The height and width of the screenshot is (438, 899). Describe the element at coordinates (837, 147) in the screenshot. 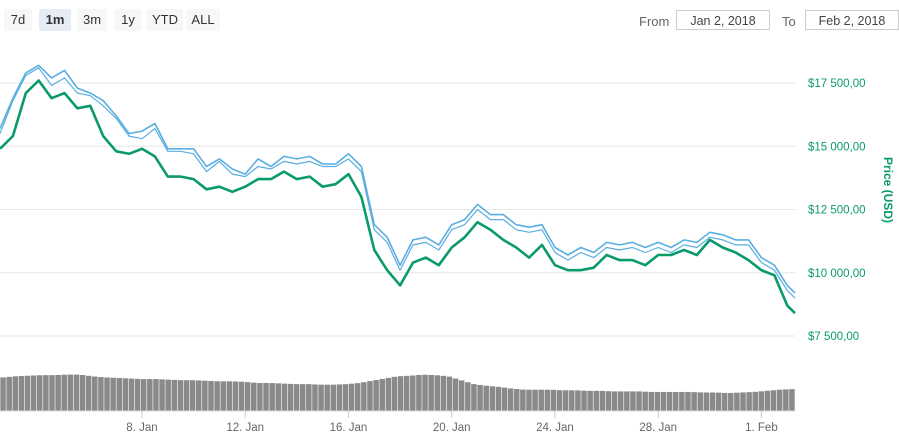

I see `y-tick-label: $15 000,00` at that location.